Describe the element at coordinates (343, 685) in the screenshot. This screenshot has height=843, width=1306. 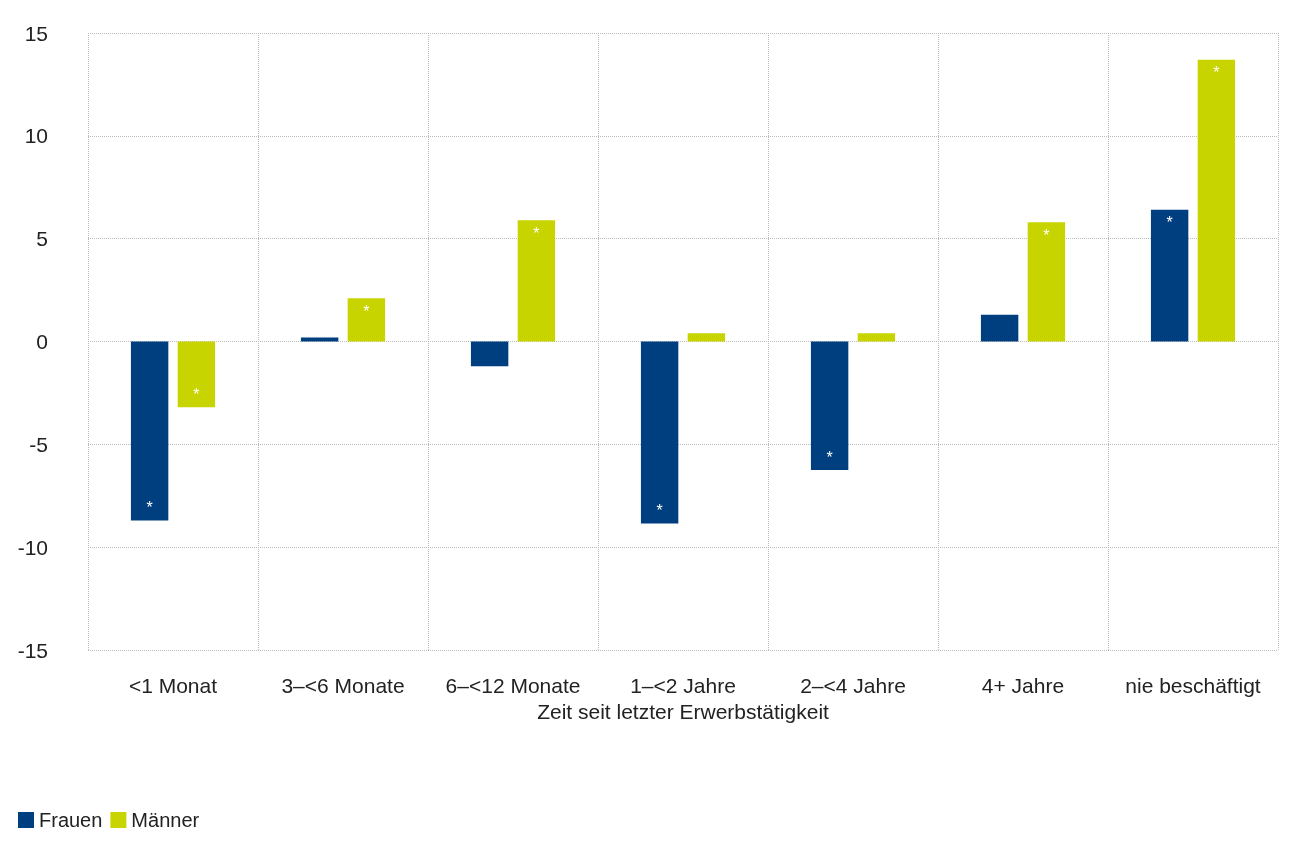
I see `x-tick-label: 3–<6 Monate` at that location.